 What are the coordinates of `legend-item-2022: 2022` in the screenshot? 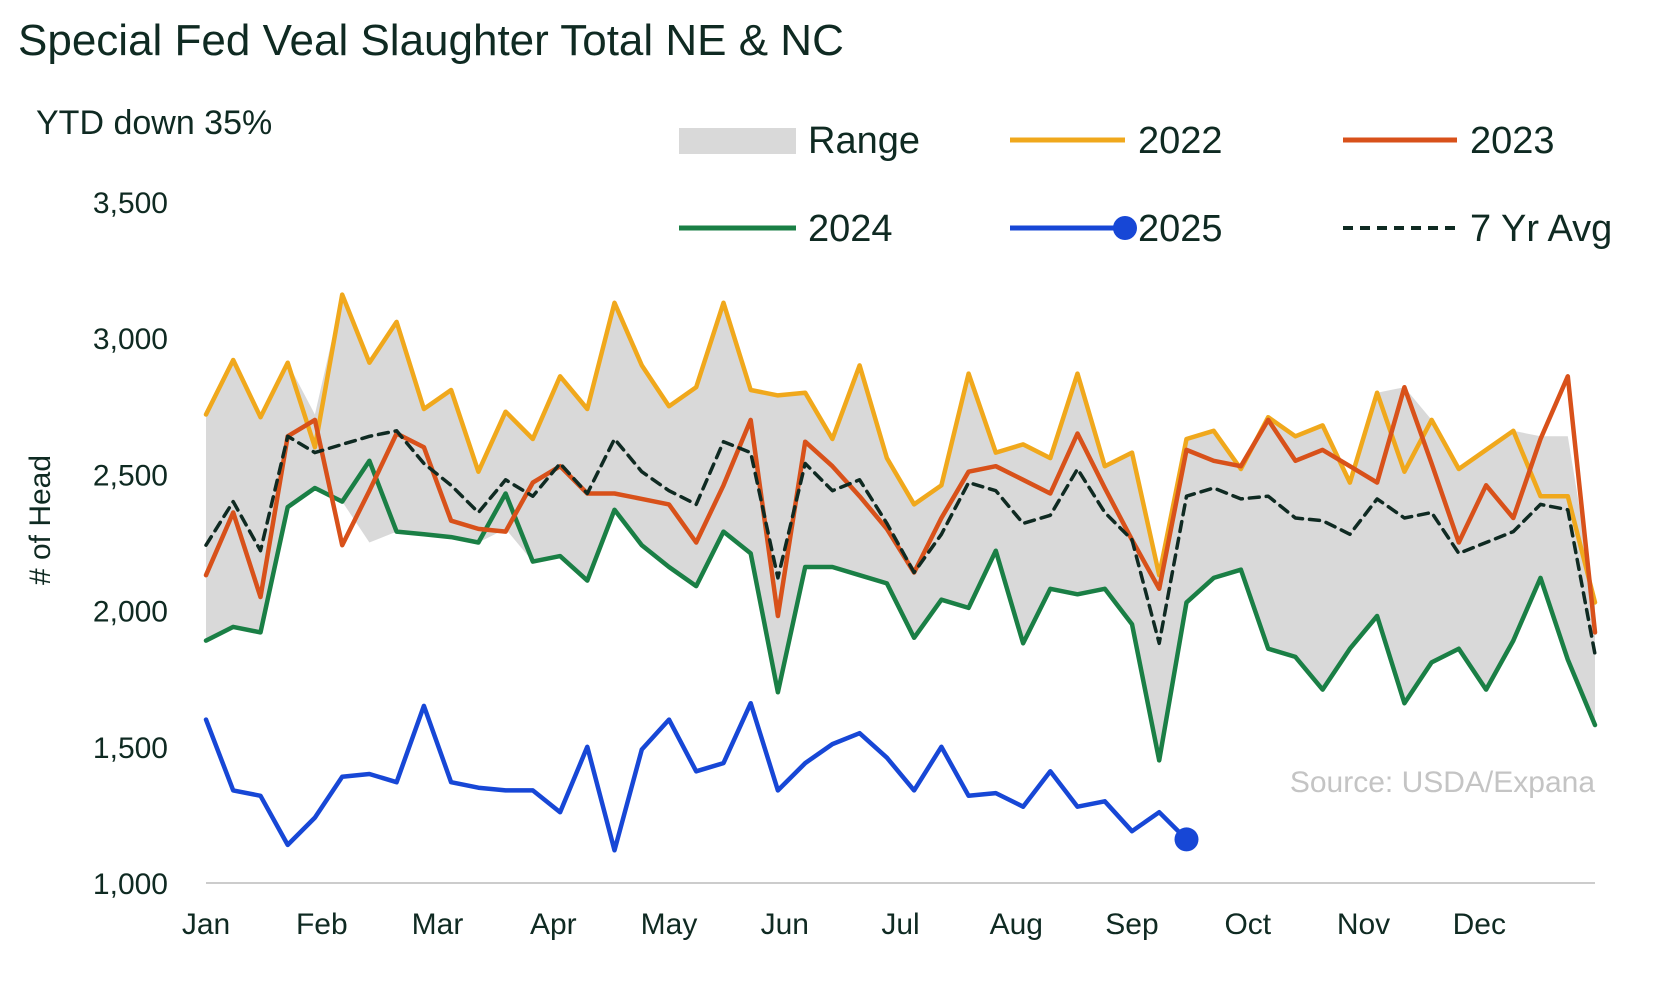 It's located at (1116, 141).